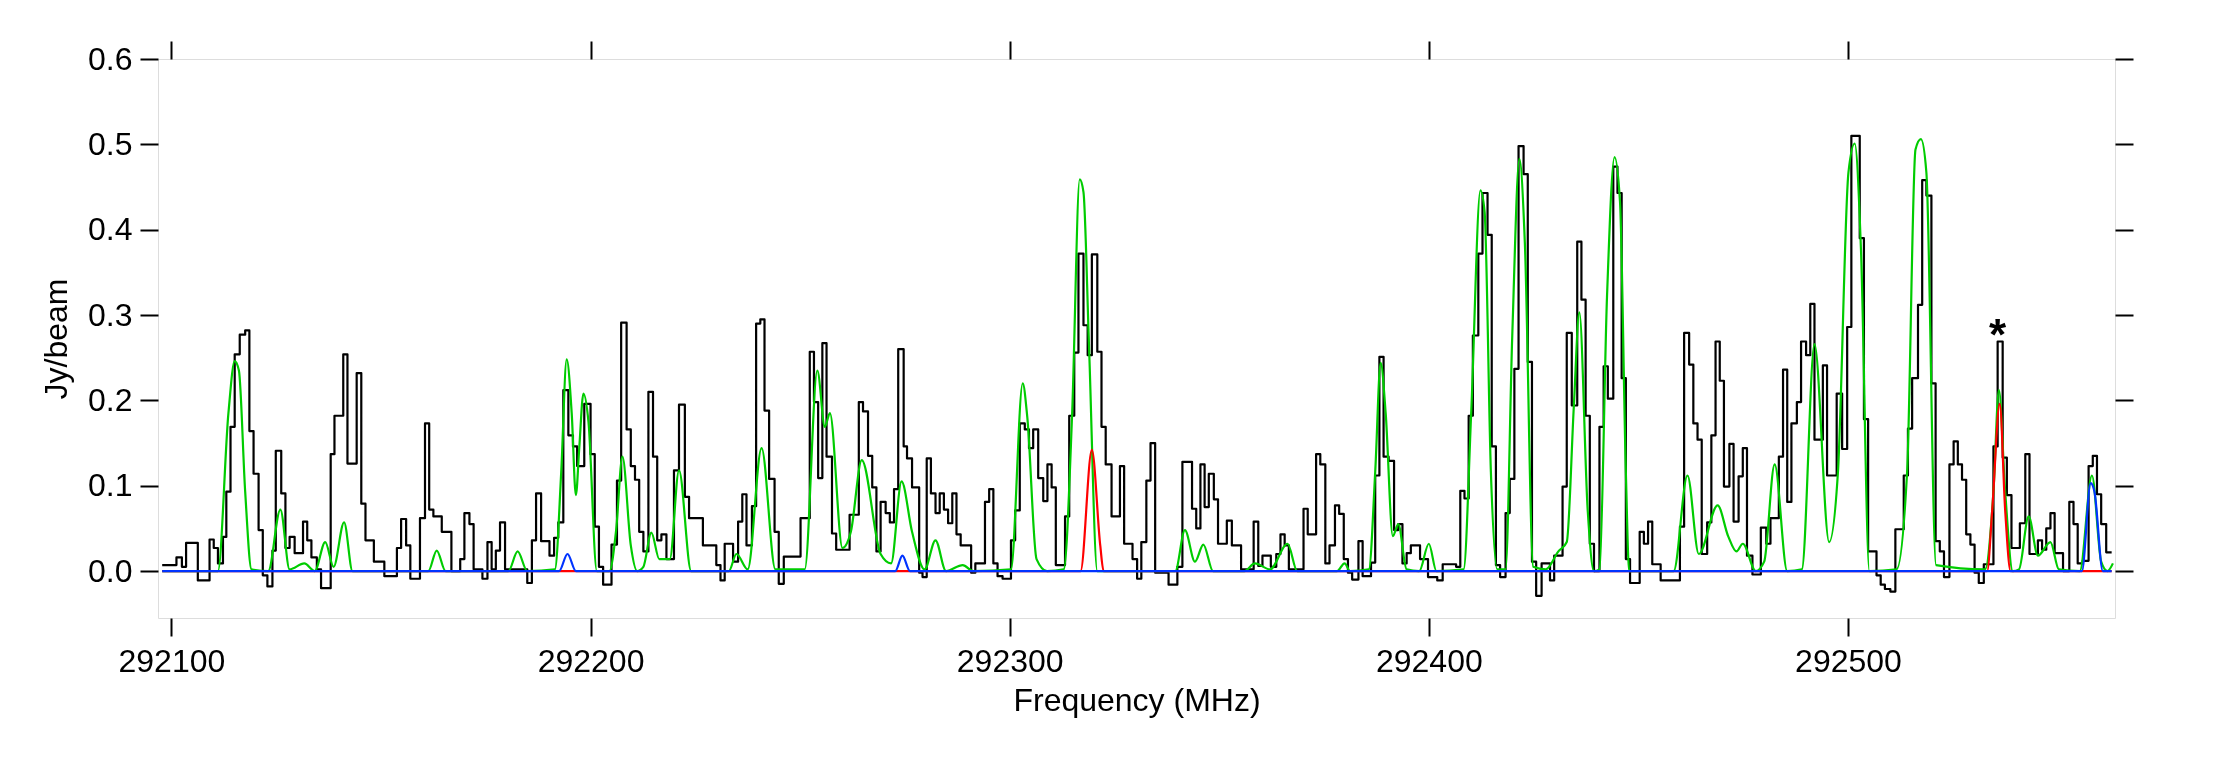 The height and width of the screenshot is (768, 2237). What do you see at coordinates (110, 570) in the screenshot?
I see `y-tick-label: 0.0` at bounding box center [110, 570].